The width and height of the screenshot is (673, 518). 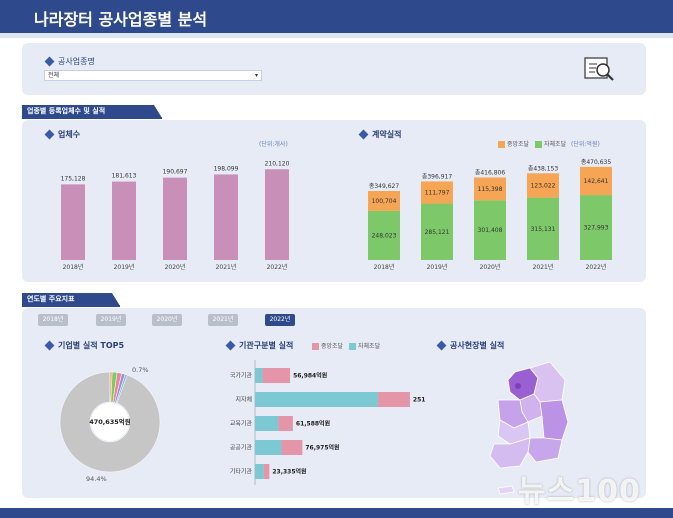 What do you see at coordinates (243, 400) in the screenshot?
I see `tick-label: 지자체` at bounding box center [243, 400].